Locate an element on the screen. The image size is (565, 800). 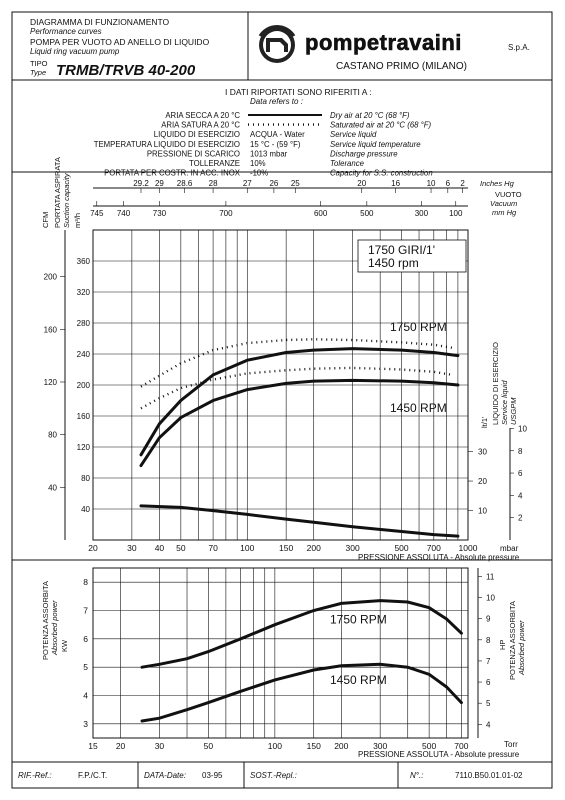
x-tick-label: 70 is located at coordinates (213, 548).